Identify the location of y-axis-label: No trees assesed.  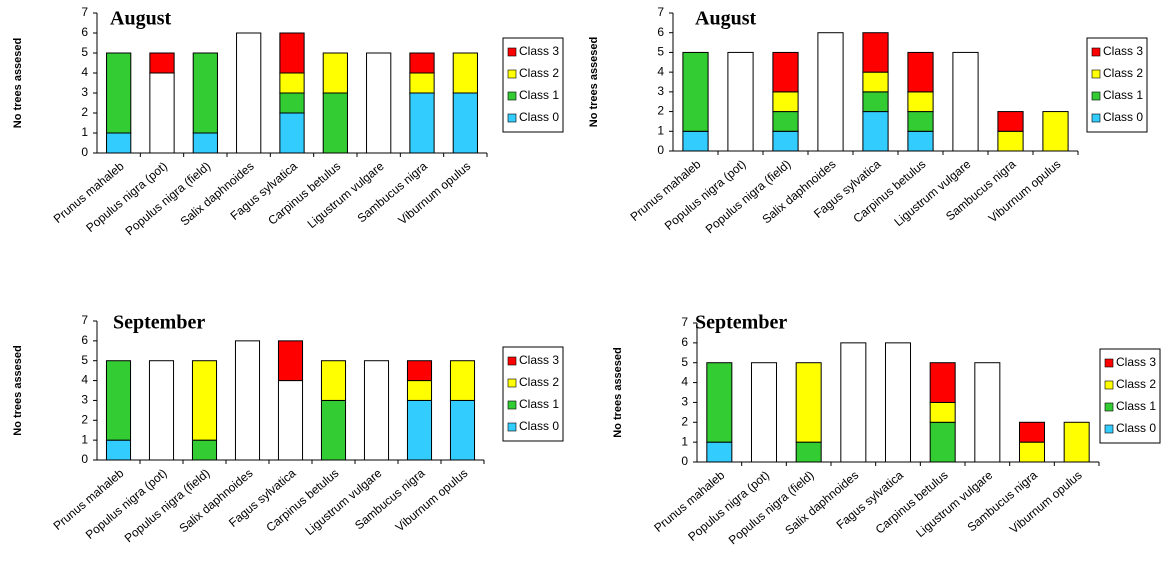
(18, 390).